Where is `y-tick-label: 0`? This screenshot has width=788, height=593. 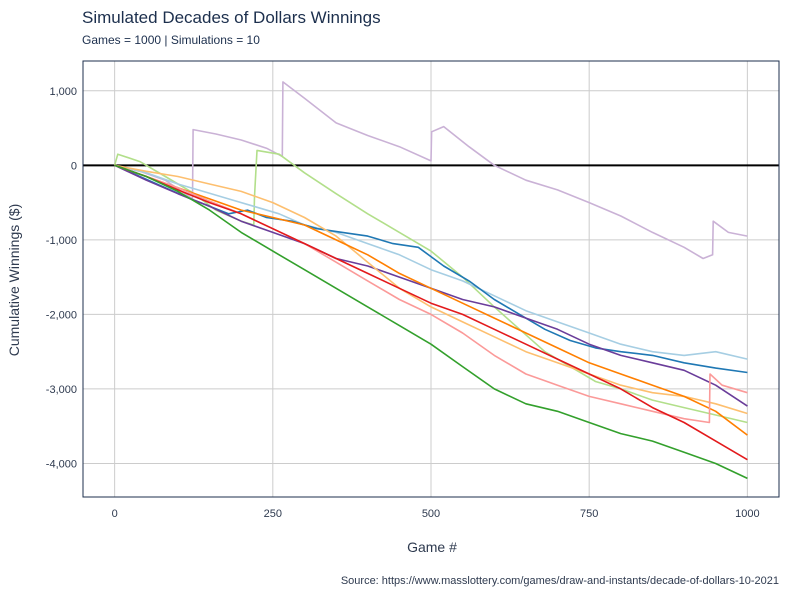
y-tick-label: 0 is located at coordinates (74, 166).